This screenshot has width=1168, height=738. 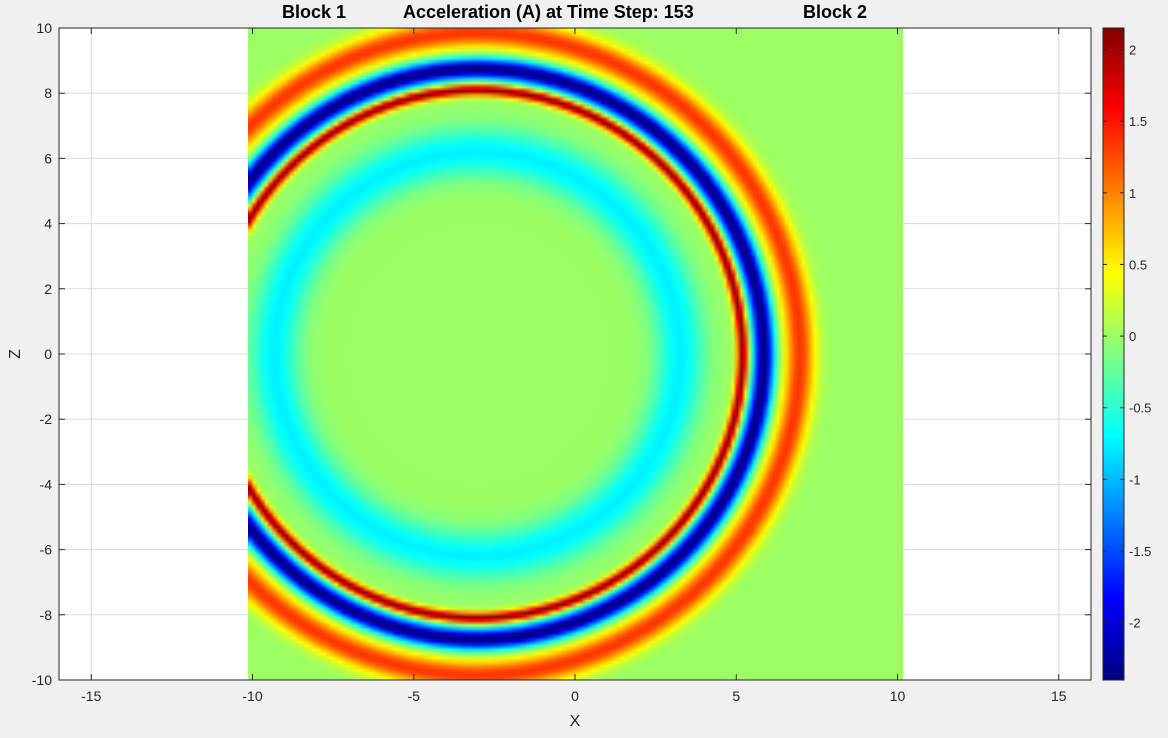 What do you see at coordinates (48, 289) in the screenshot?
I see `y-tick-label: 2` at bounding box center [48, 289].